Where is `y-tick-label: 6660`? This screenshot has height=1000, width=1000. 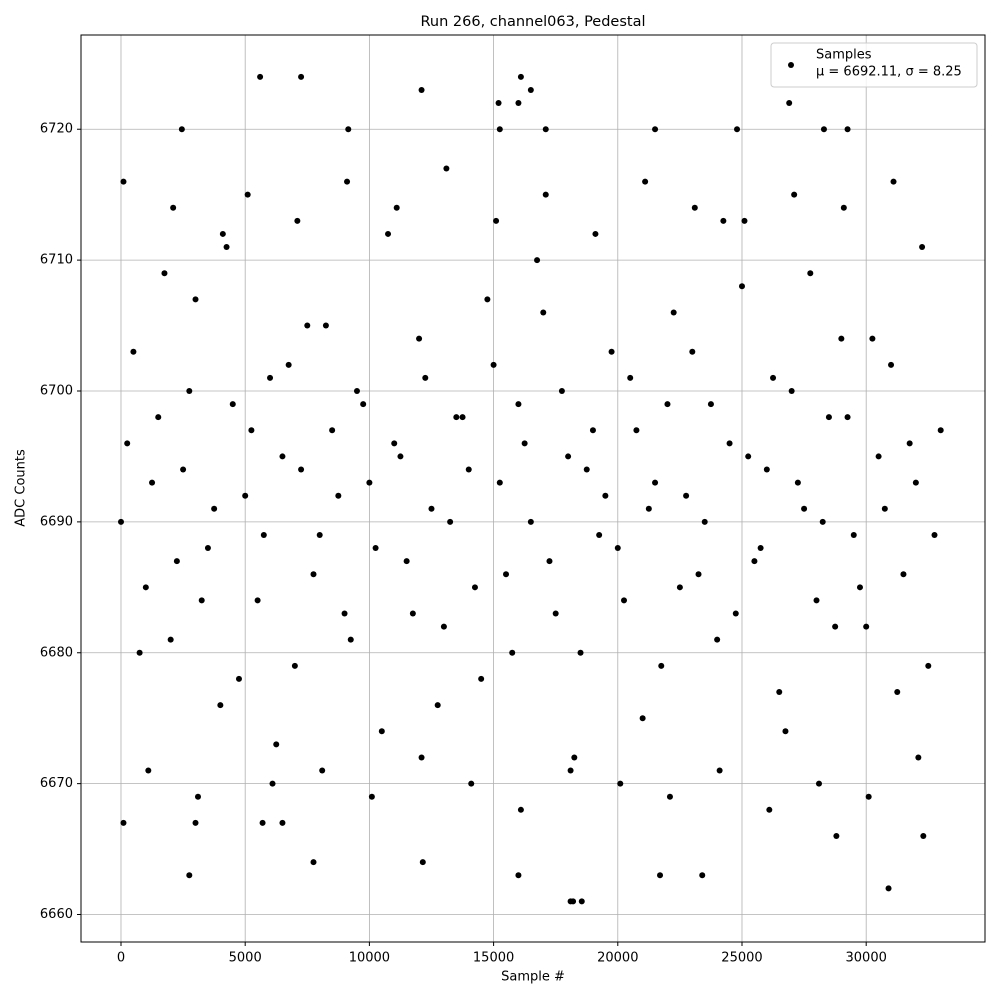 y-tick-label: 6660 is located at coordinates (56, 914).